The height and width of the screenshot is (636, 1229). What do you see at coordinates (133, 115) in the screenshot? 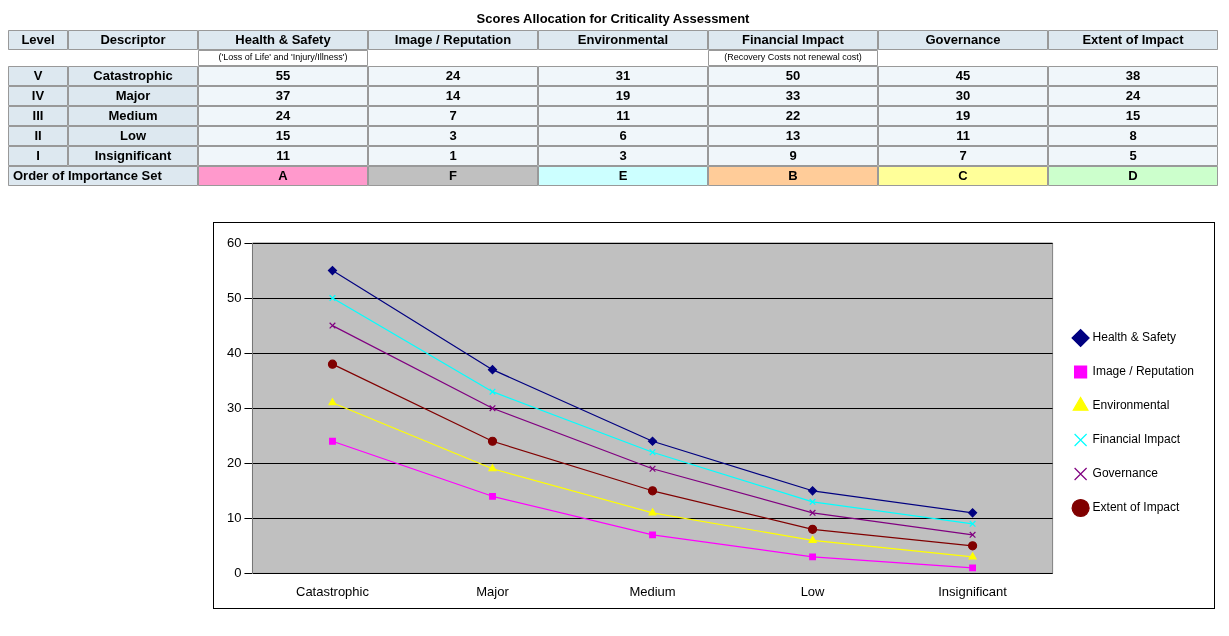
I see `category-label: Medium` at bounding box center [133, 115].